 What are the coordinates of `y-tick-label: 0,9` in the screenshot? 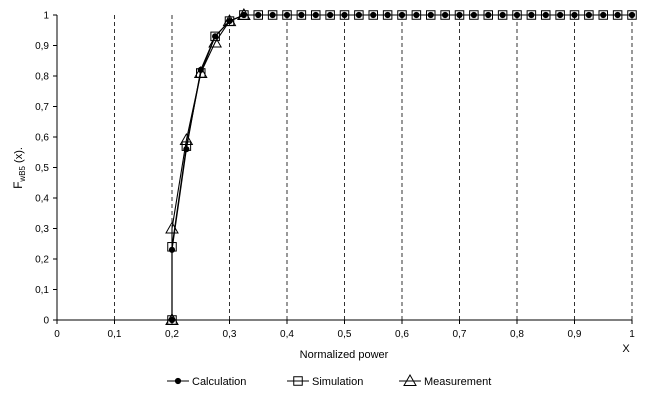 It's located at (42, 46).